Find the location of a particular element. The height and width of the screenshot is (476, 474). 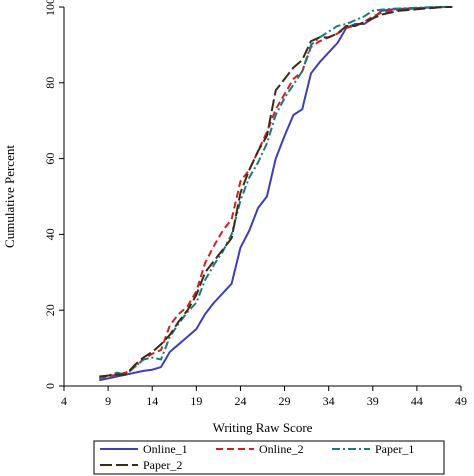

y-tick-label: 40 is located at coordinates (50, 234).